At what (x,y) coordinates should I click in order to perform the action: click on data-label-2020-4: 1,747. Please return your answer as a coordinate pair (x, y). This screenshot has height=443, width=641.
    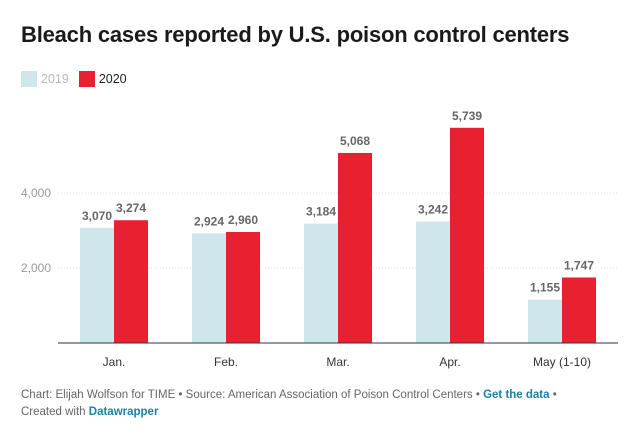
    Looking at the image, I should click on (579, 265).